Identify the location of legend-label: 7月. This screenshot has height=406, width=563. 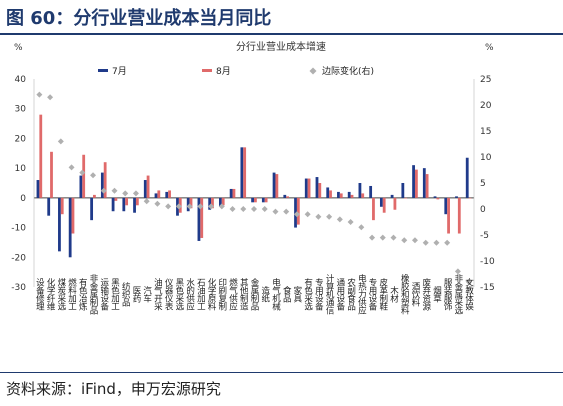
(119, 71).